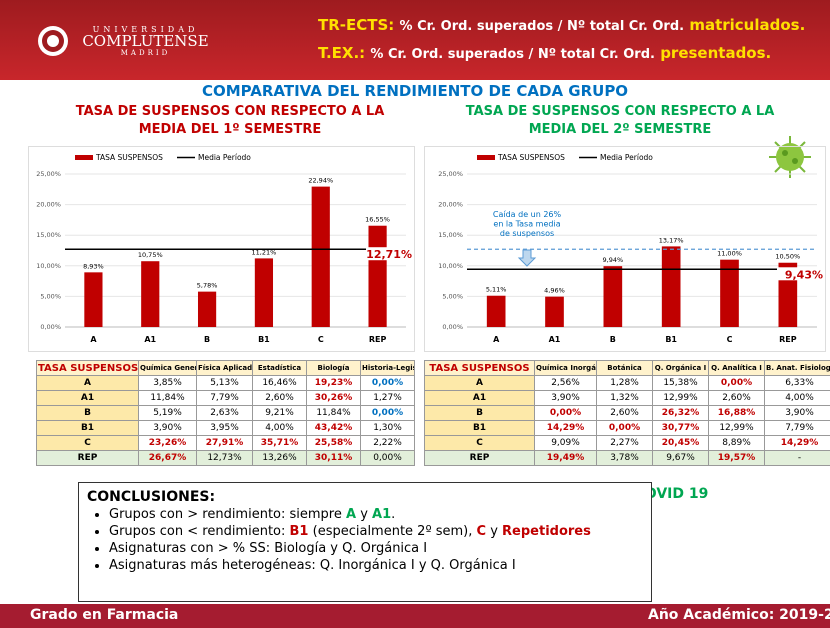 The image size is (830, 628). I want to click on univ-line: COMPLUTENSE, so click(145, 41).